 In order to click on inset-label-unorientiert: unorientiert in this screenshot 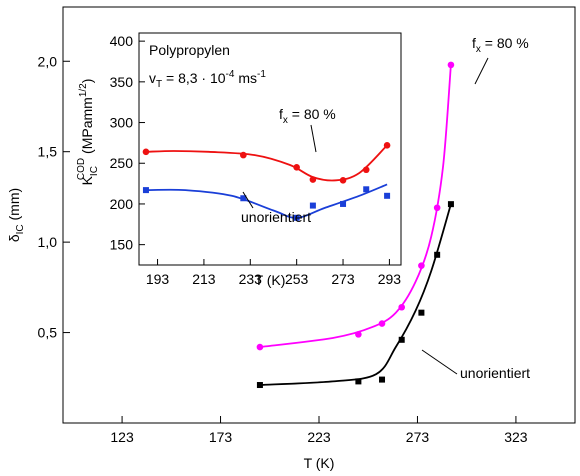, I will do `click(276, 217)`.